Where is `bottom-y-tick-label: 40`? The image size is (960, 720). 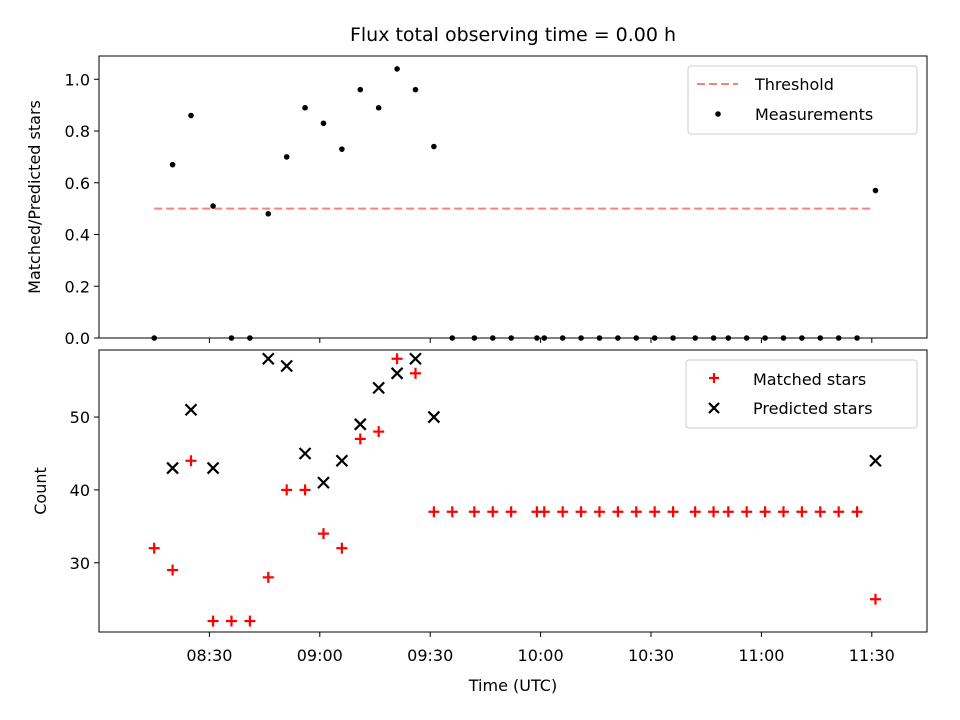
bottom-y-tick-label: 40 is located at coordinates (80, 490).